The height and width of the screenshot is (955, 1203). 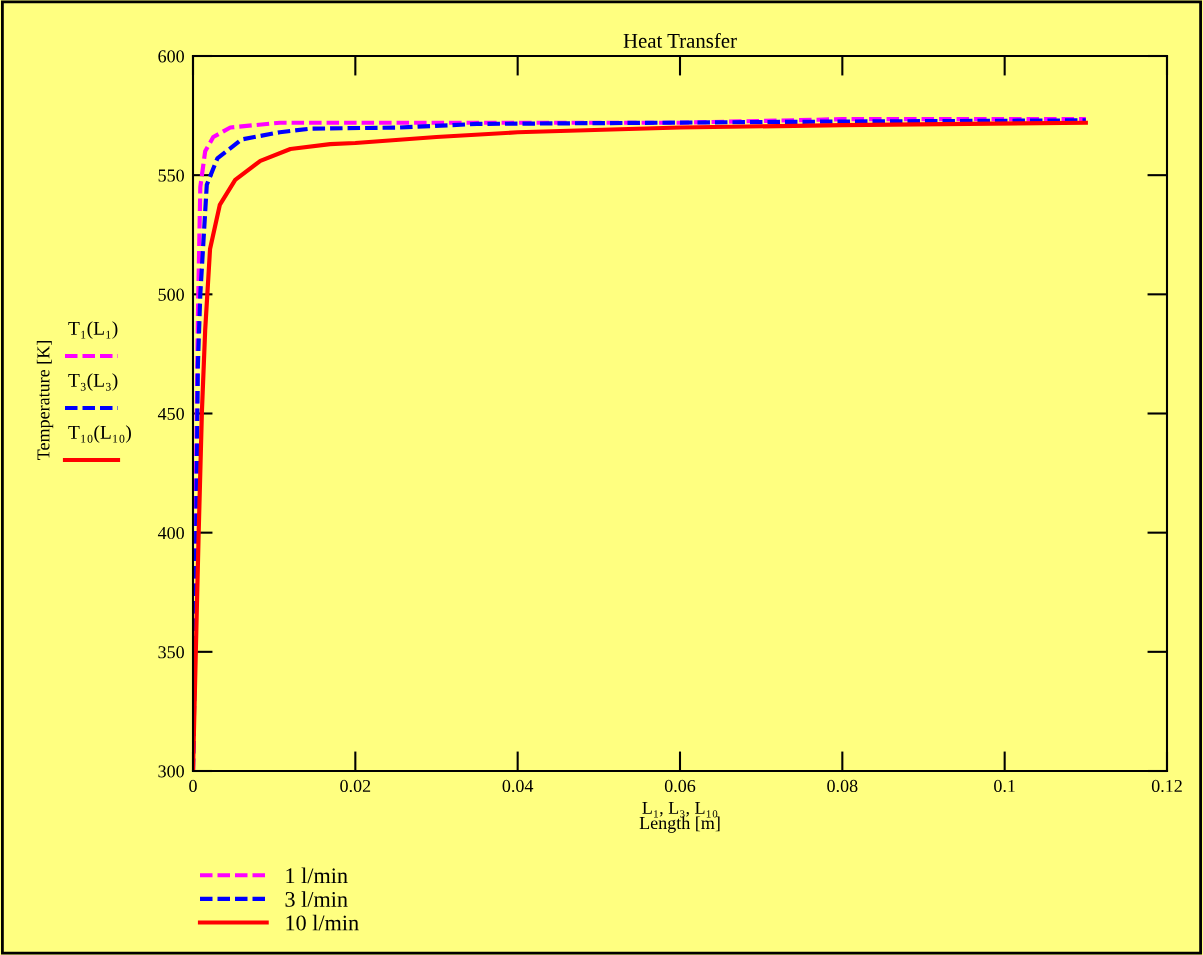 I want to click on y-tick-label: 600, so click(x=171, y=56).